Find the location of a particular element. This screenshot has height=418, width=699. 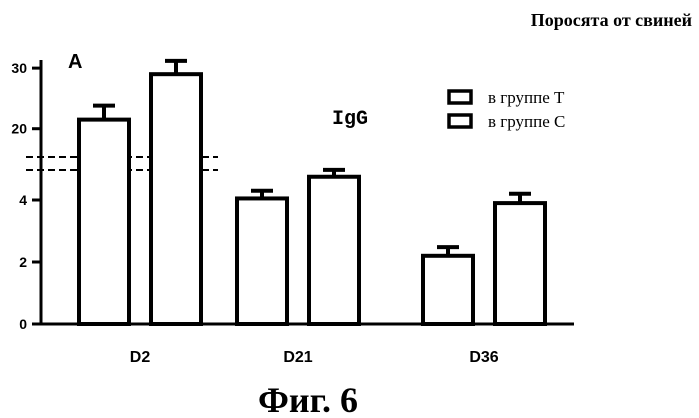

chart-legend: в группе Т в группе С is located at coordinates (507, 109).